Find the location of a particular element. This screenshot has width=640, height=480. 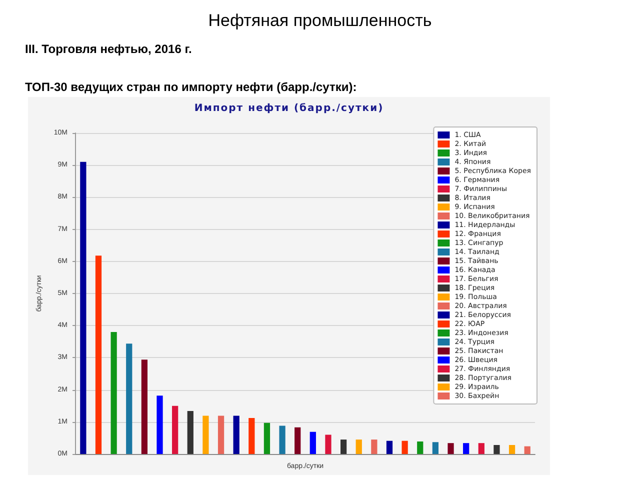

chart-title: Нефтяная промышленность is located at coordinates (320, 21).